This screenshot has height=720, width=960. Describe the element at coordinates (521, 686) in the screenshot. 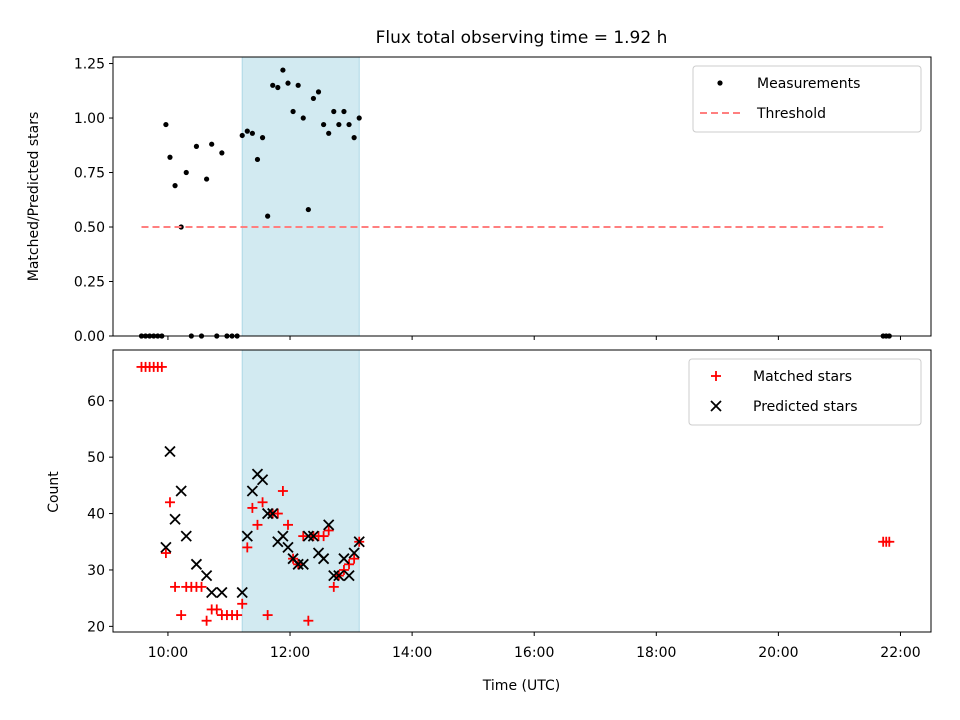

I see `x-axis-label: Time (UTC)` at that location.